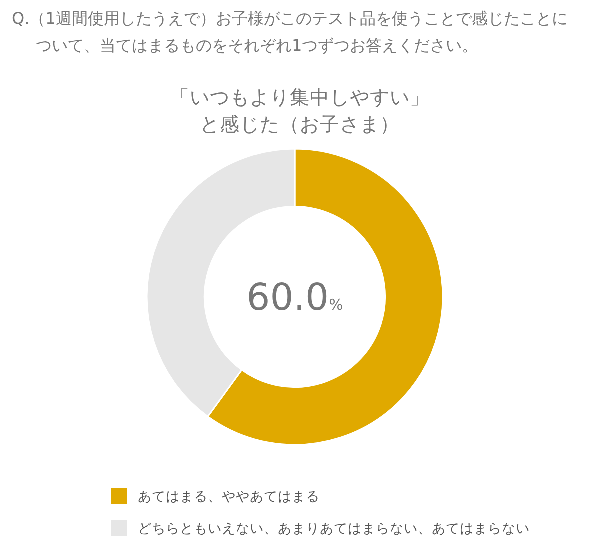  What do you see at coordinates (334, 529) in the screenshot?
I see `legend-label: どちらともいえない、あまりあてはまらない、あてはまらない` at bounding box center [334, 529].